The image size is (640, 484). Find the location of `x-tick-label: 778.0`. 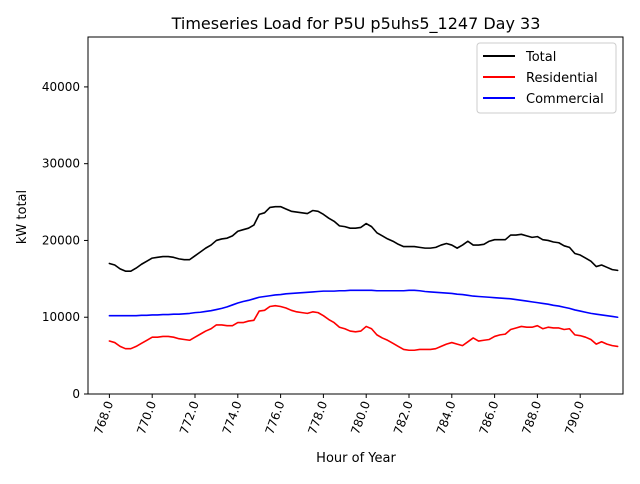

x-tick-label: 778.0 is located at coordinates (317, 417).